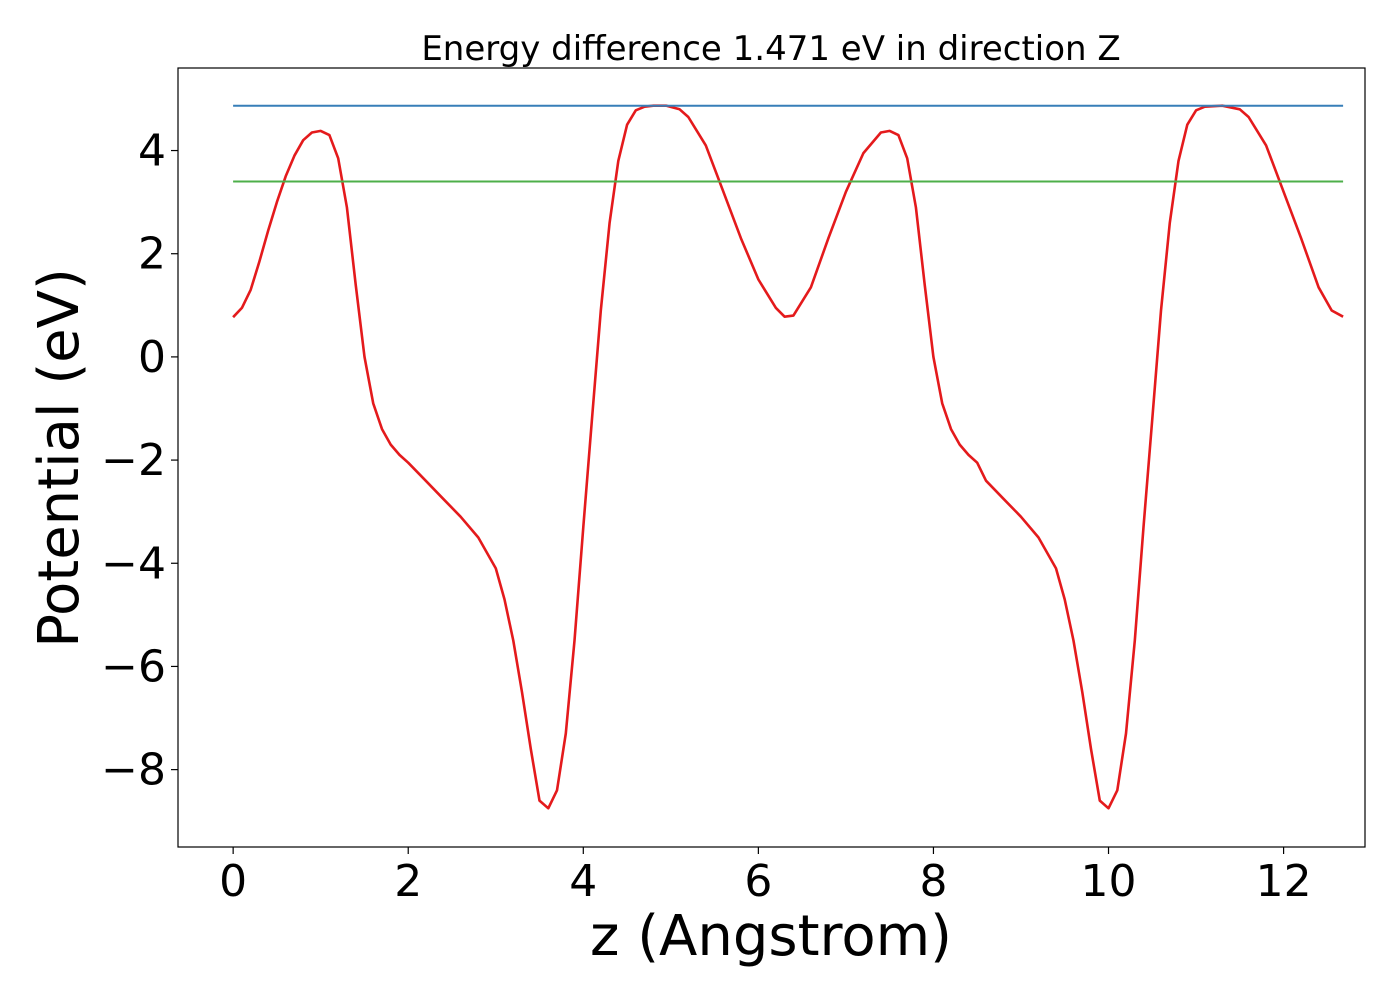  I want to click on y-axis-ticks: −8 −6 −4 −2 0 2 4, so click(139, 461).